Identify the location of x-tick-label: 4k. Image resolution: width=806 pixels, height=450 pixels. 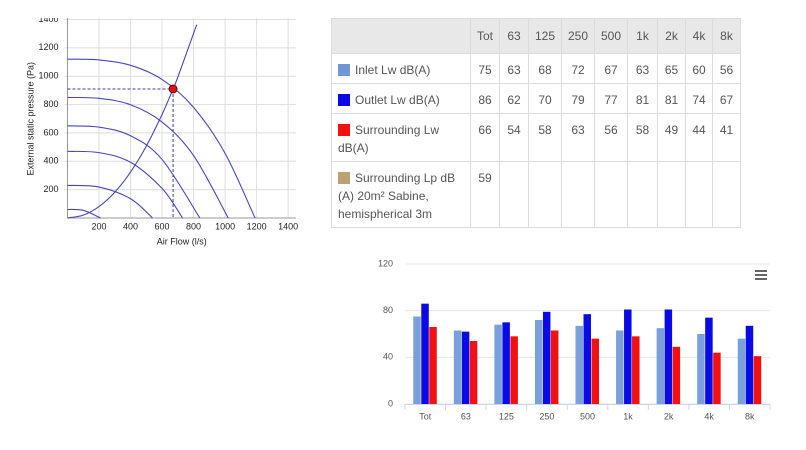
(709, 416).